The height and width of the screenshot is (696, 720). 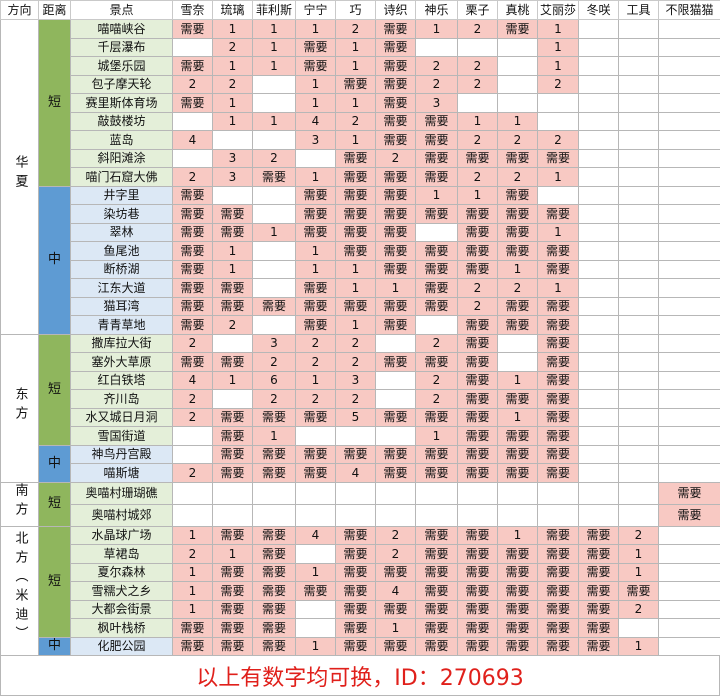 What do you see at coordinates (55, 463) in the screenshot?
I see `distance-cell: 中` at bounding box center [55, 463].